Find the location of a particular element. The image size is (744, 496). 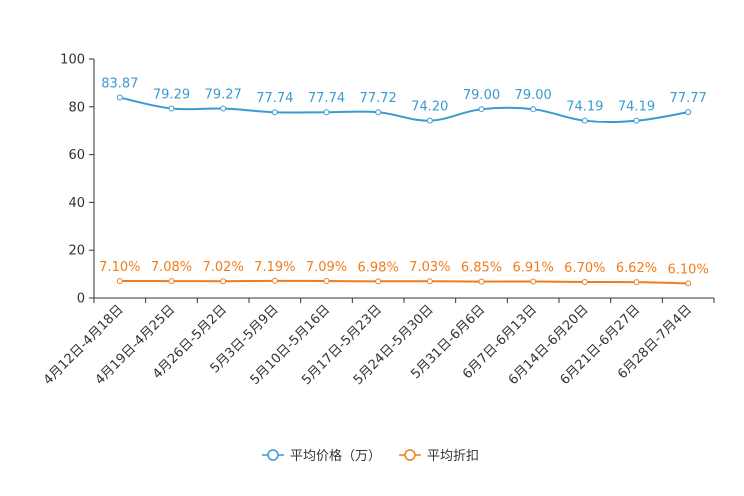

y-axis: 0 20 40 60 80 100 is located at coordinates (77, 180).